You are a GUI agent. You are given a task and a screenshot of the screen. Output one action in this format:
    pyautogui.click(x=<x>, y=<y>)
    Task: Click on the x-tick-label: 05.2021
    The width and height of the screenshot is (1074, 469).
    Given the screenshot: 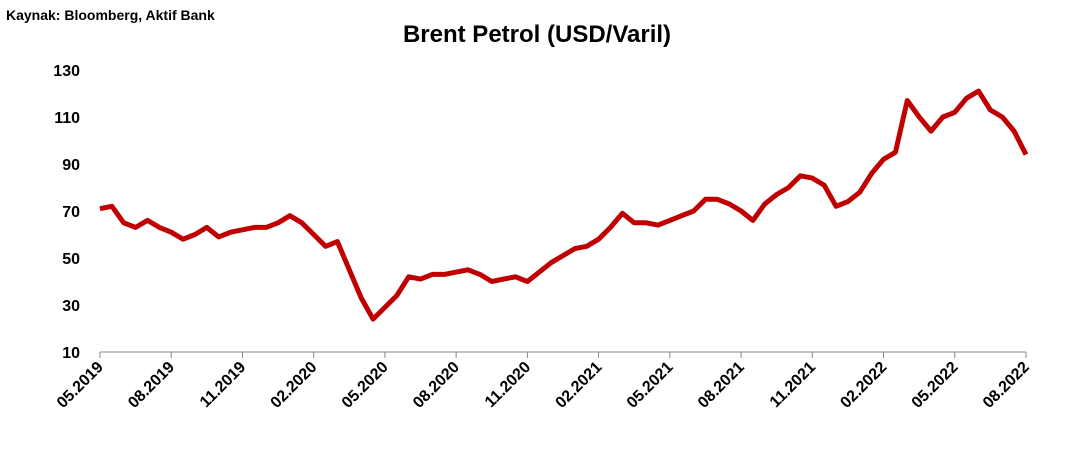 What is the action you would take?
    pyautogui.click(x=650, y=385)
    